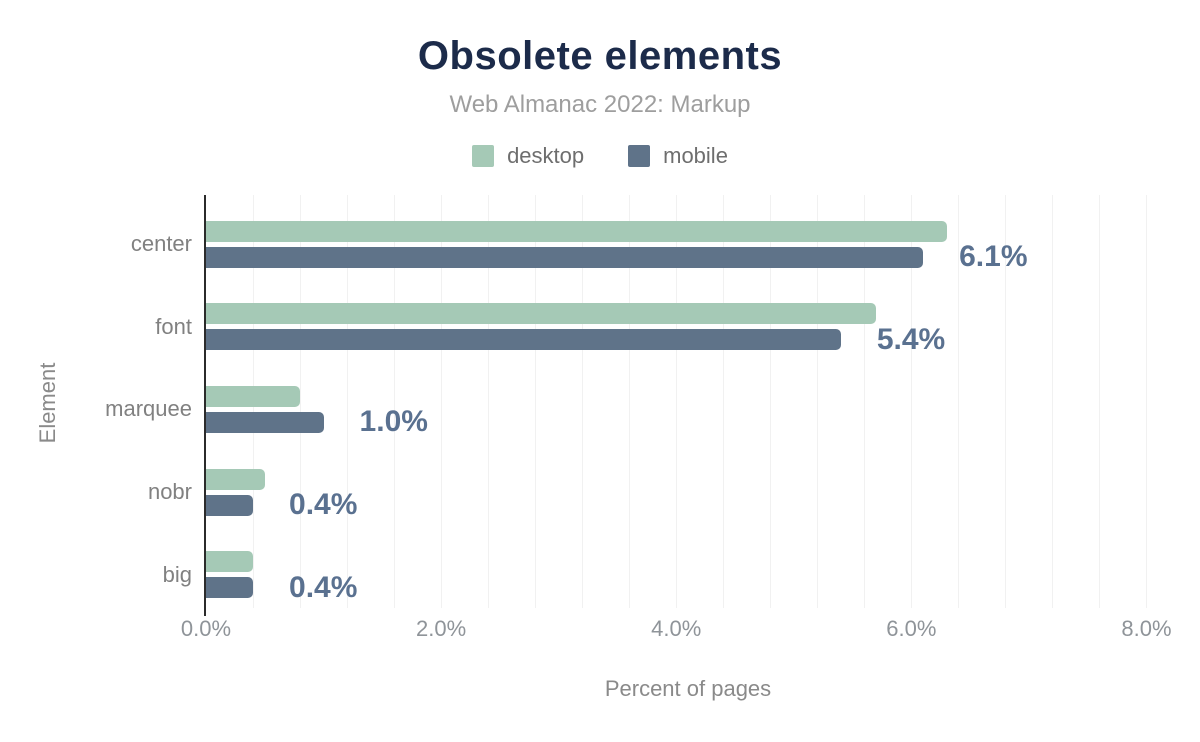  What do you see at coordinates (265, 422) in the screenshot?
I see `bar-mobile-marquee` at bounding box center [265, 422].